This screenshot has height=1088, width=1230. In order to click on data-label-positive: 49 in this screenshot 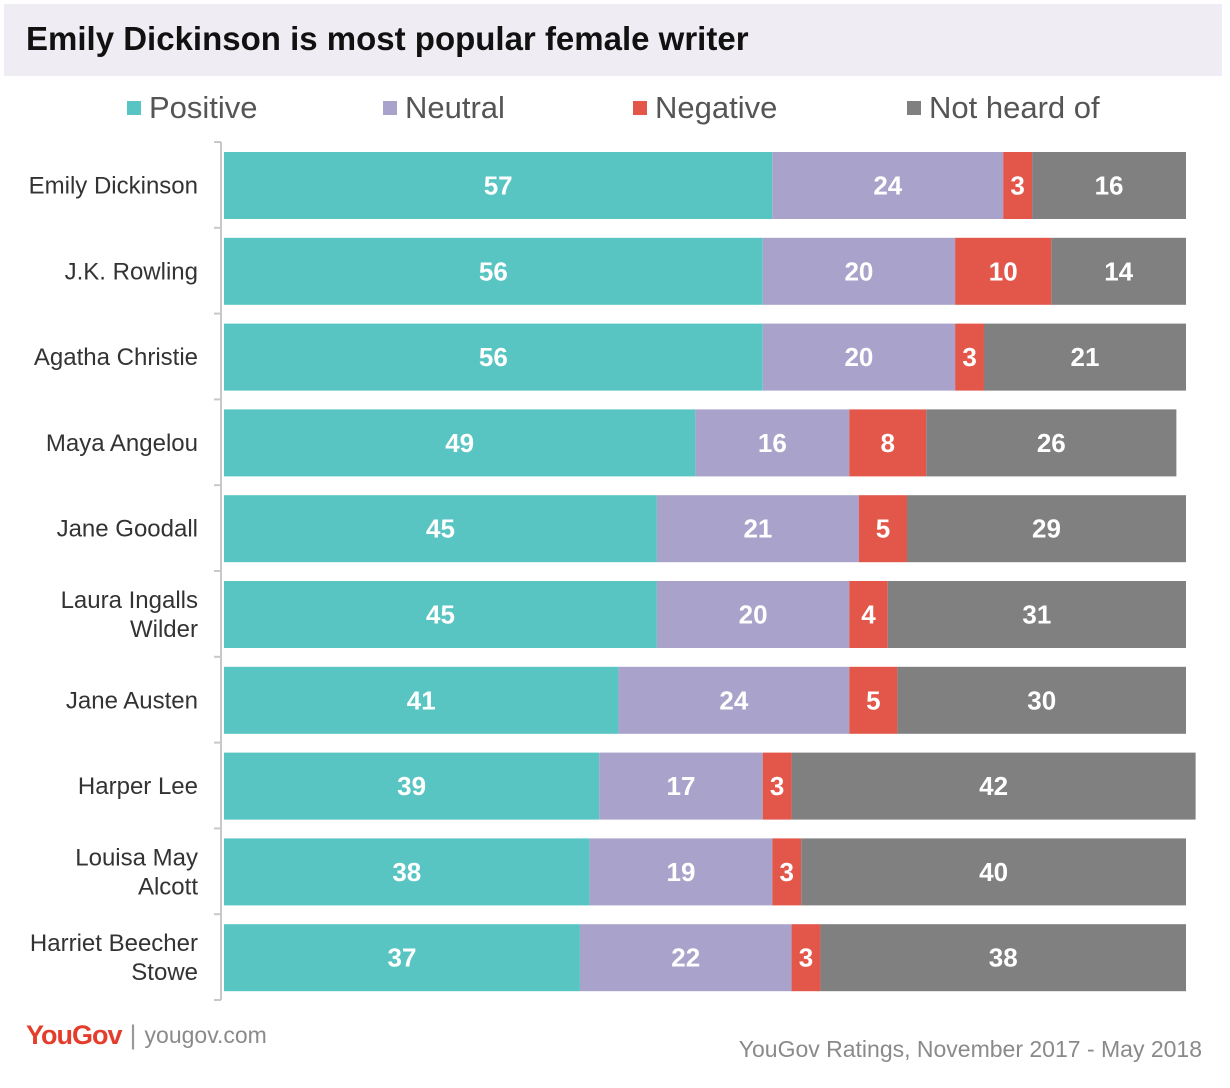, I will do `click(459, 443)`.